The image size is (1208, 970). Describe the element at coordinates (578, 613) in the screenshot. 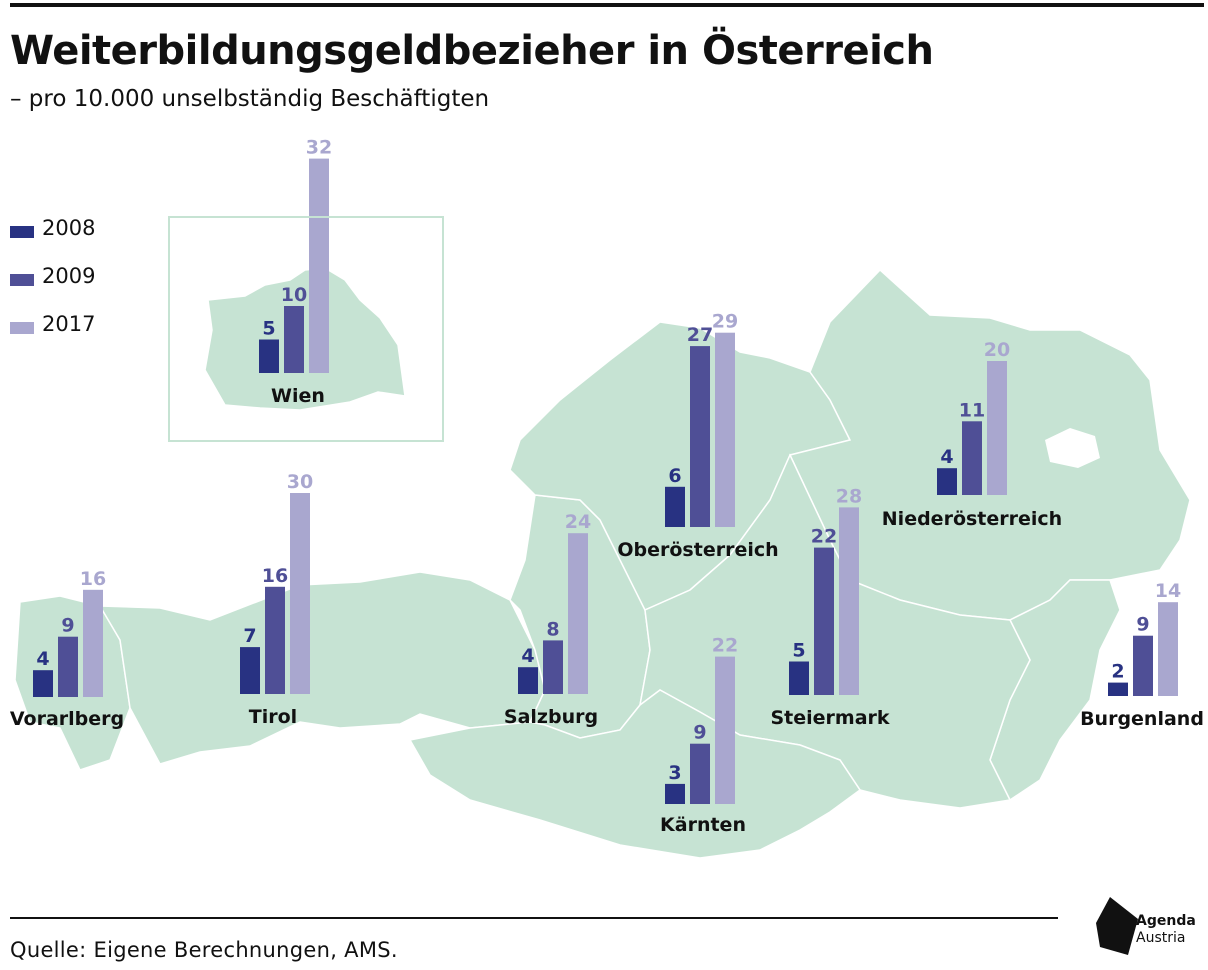

I see `bar-salzburg-2017` at that location.